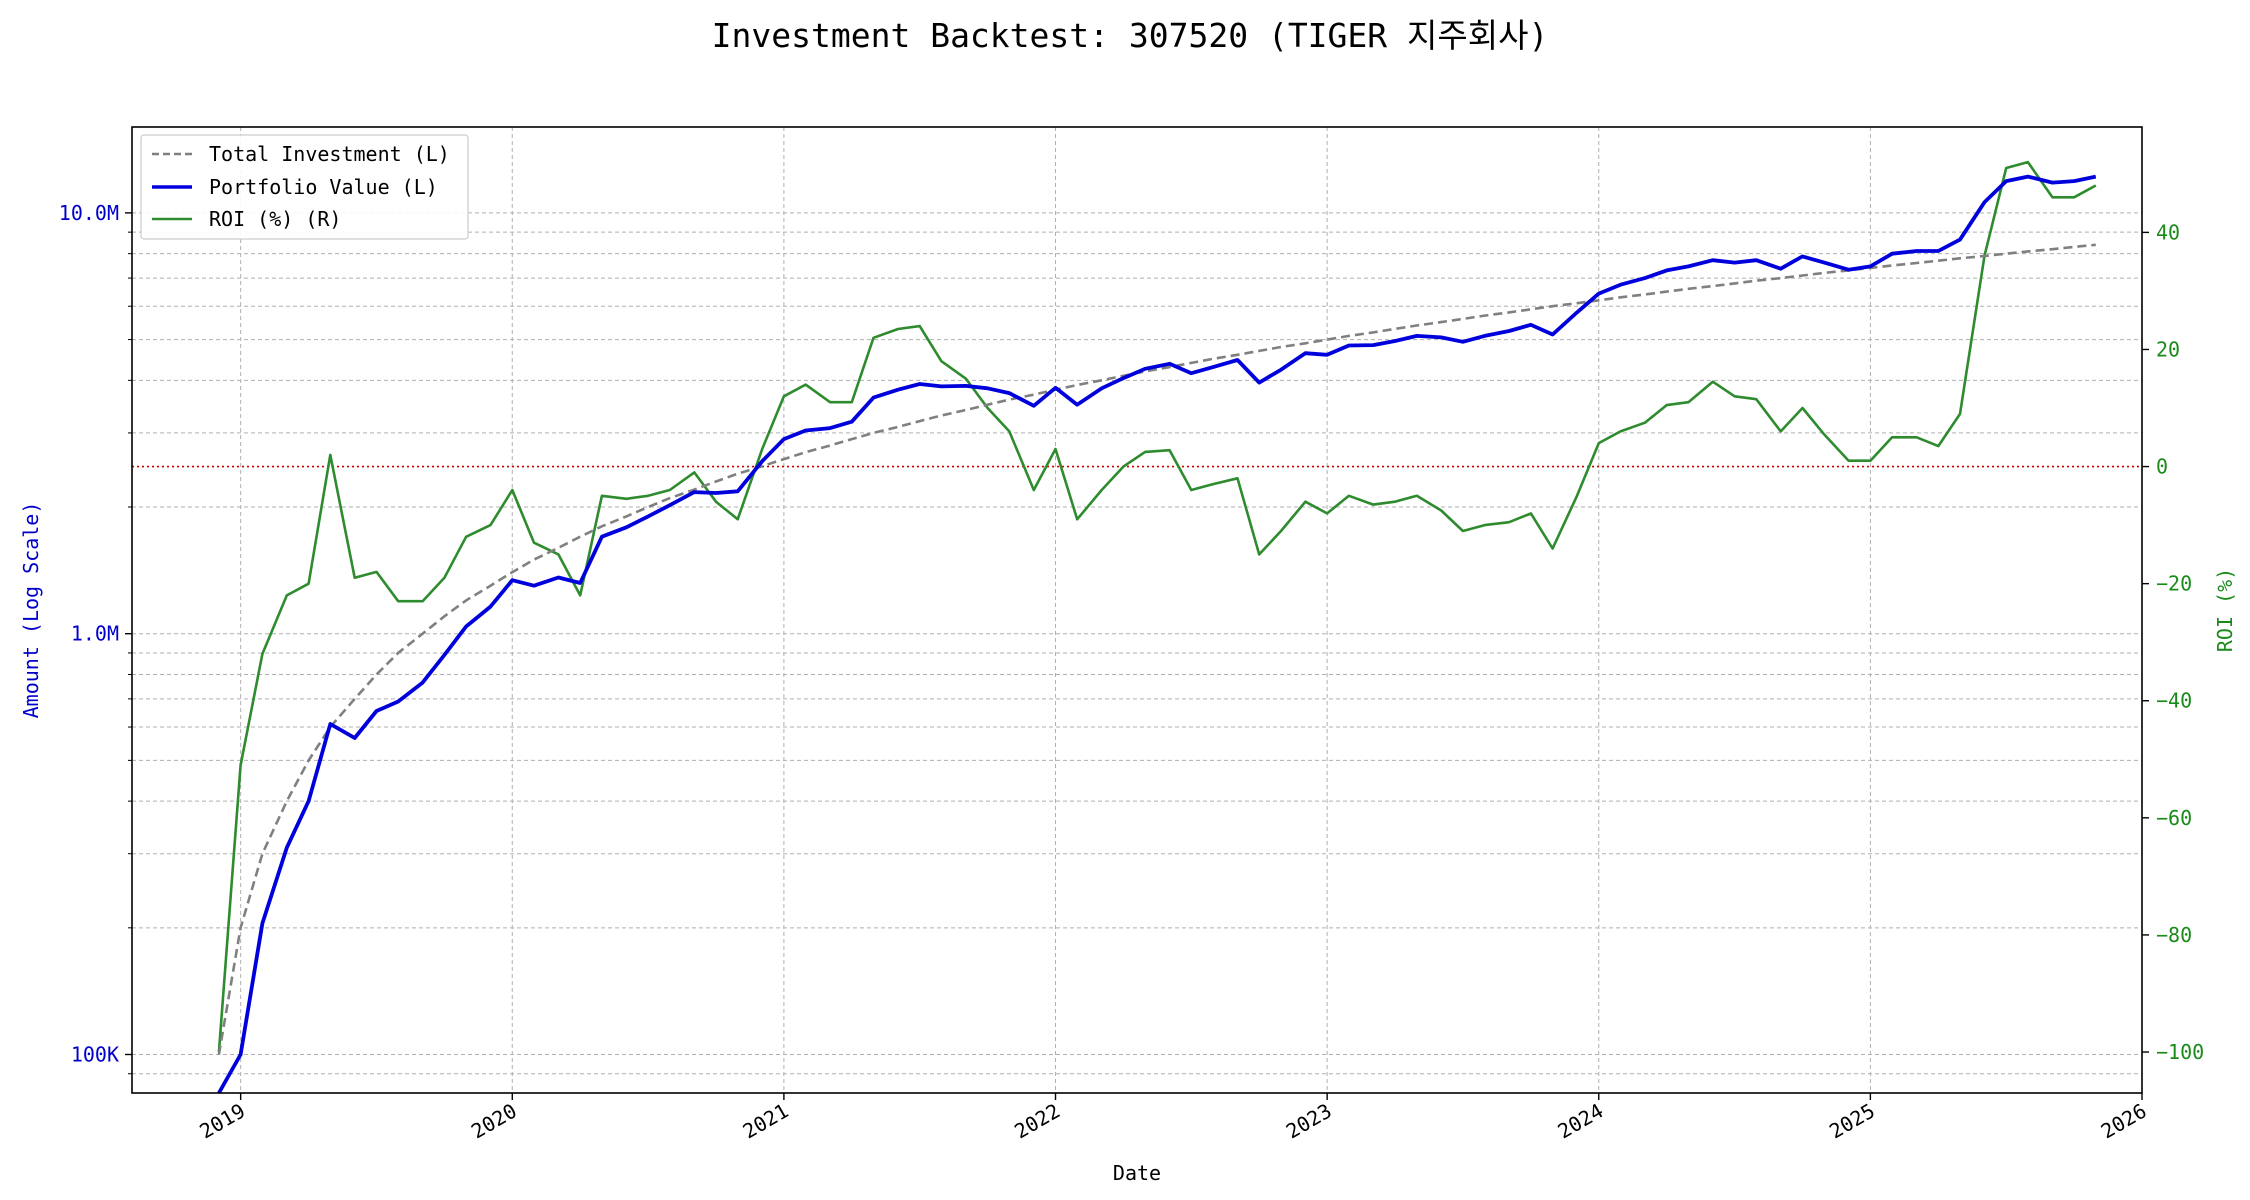  I want to click on chart-title: Investment Backtest: 307520 (TIGER 지주회사), so click(1130, 35).